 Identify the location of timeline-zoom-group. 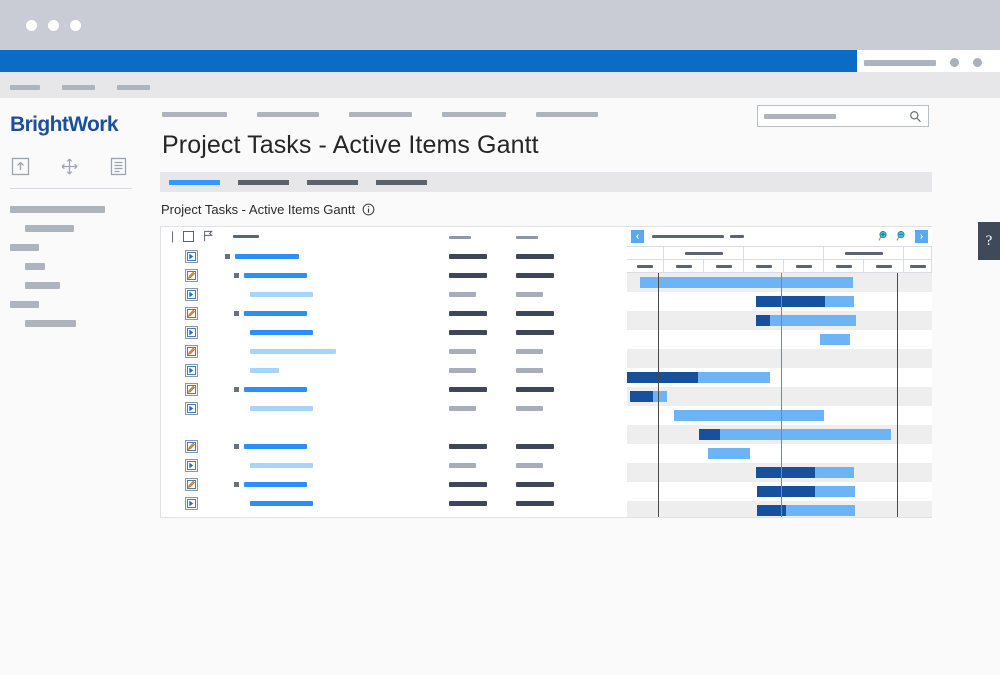
(893, 236).